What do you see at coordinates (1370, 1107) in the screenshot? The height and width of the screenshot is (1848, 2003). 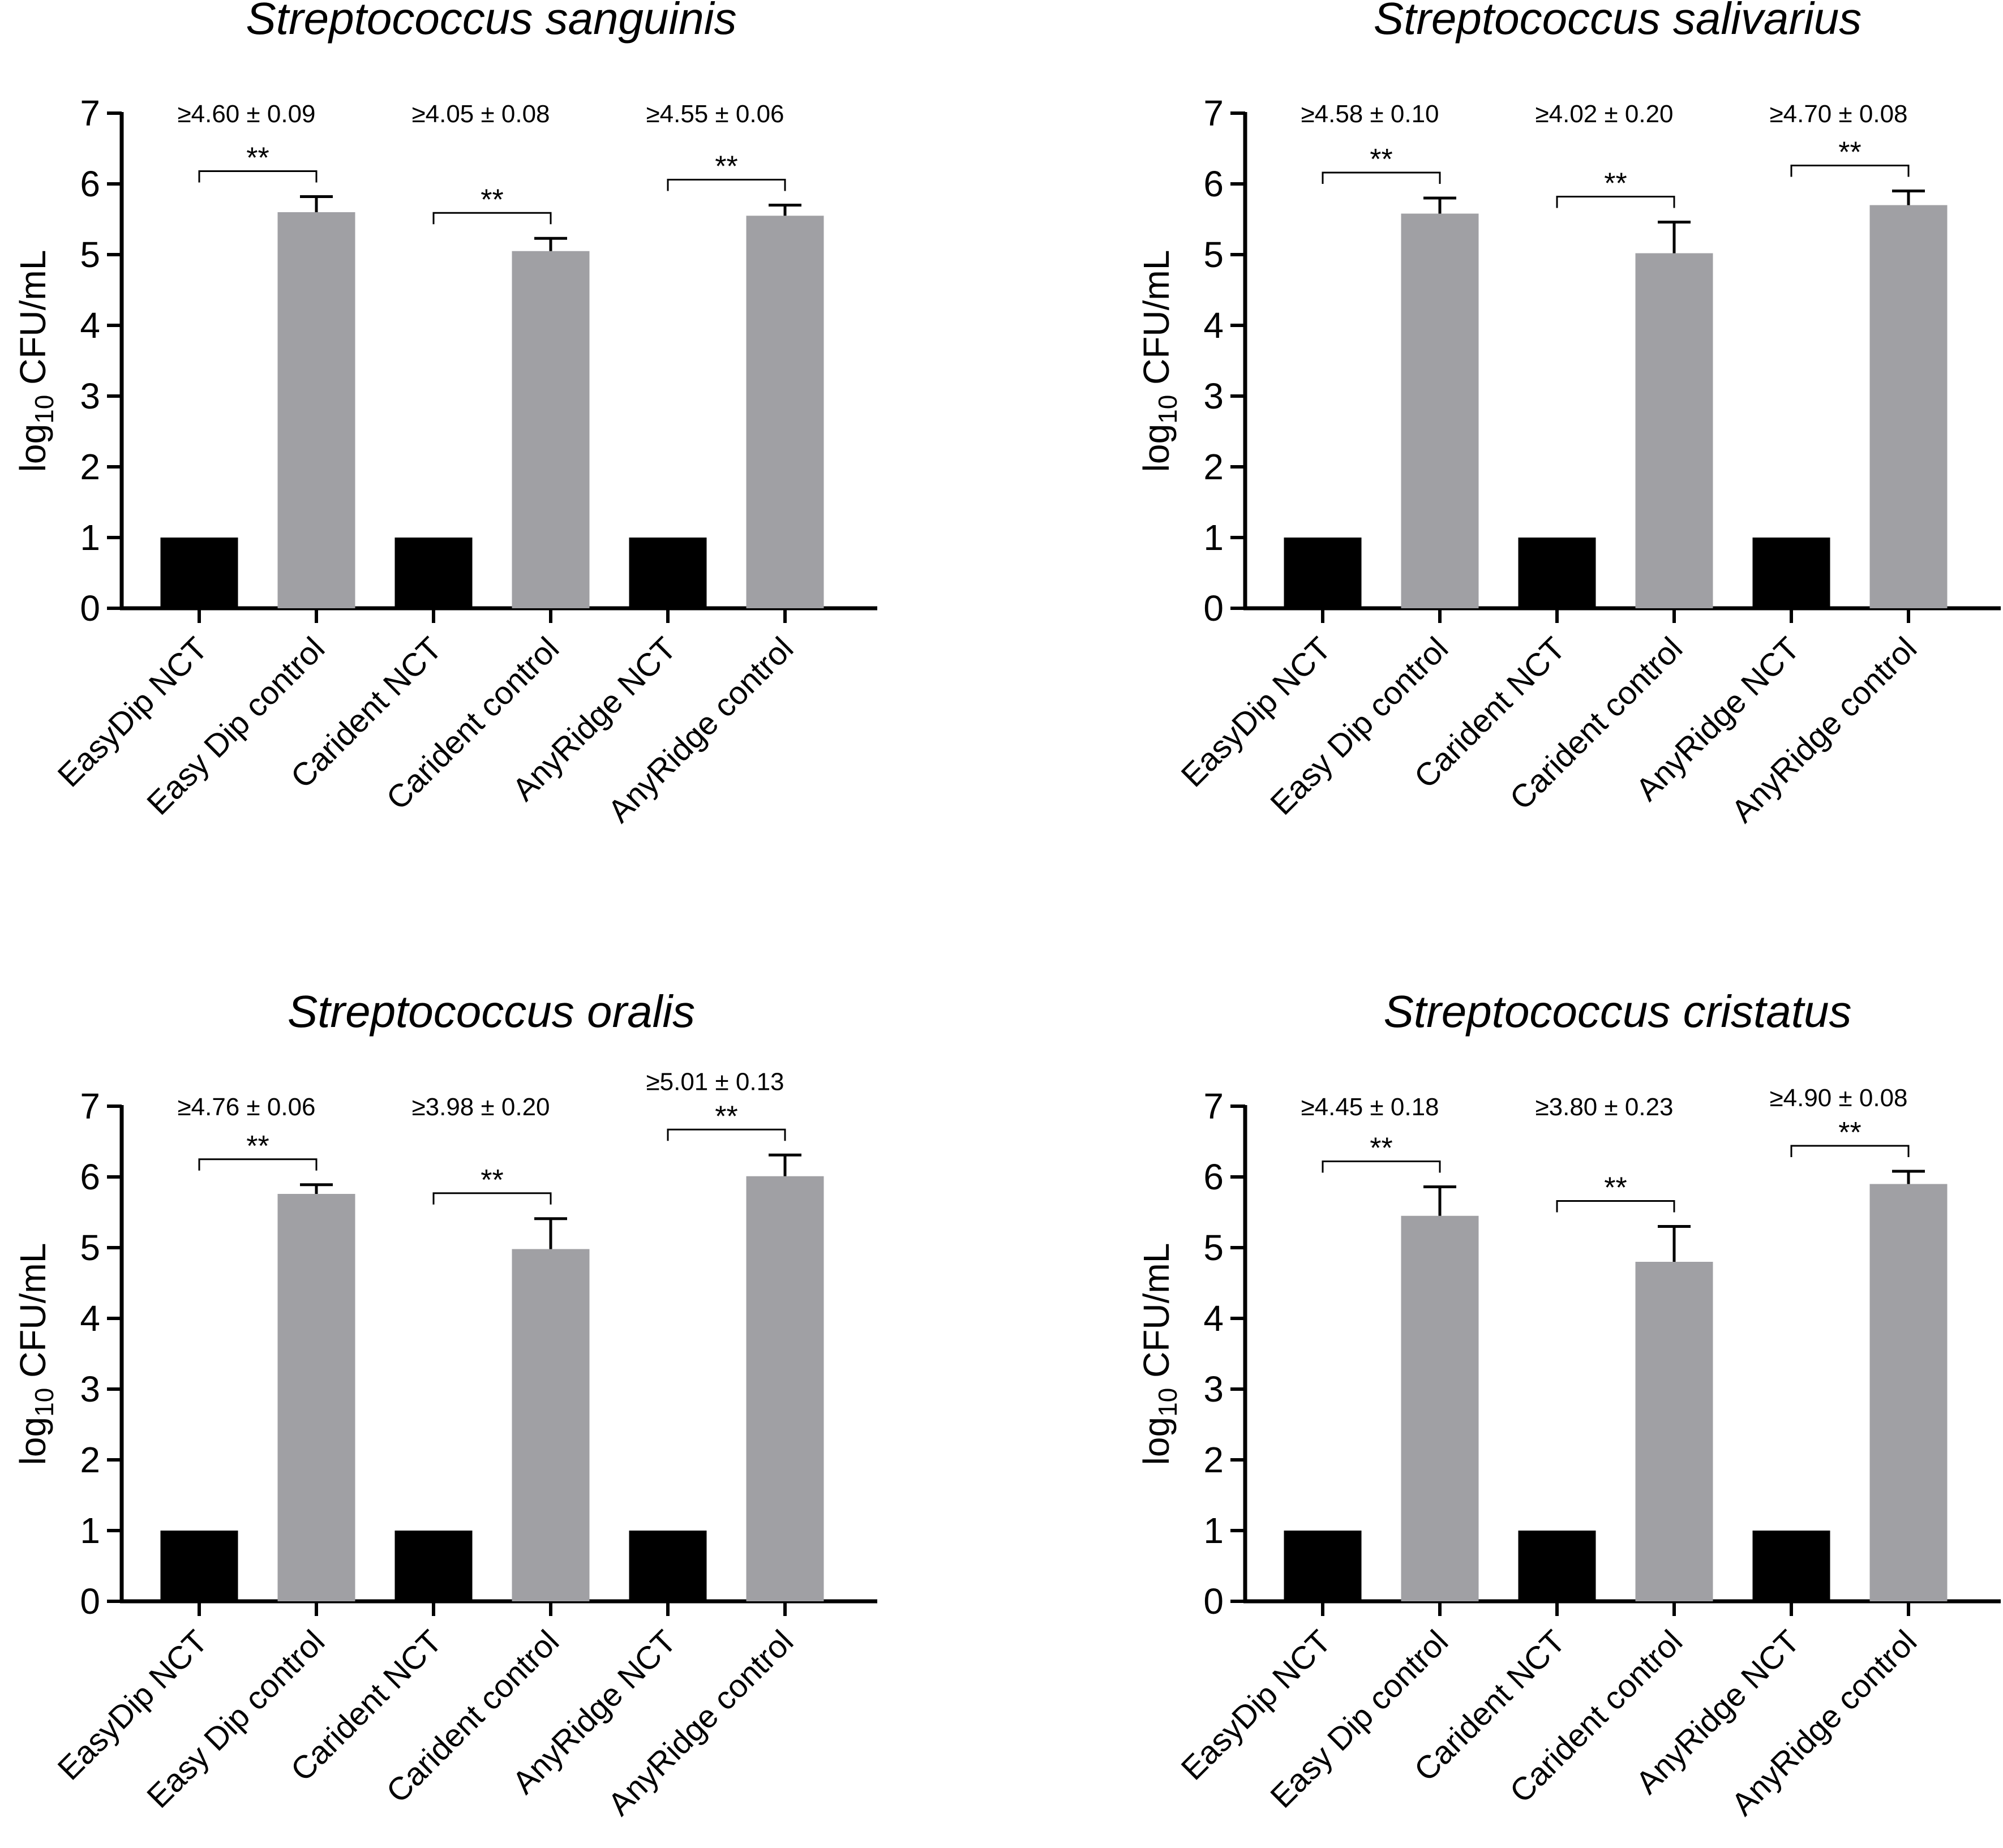 I see `log-reduction-annotation: ≥4.45 ± 0.18` at bounding box center [1370, 1107].